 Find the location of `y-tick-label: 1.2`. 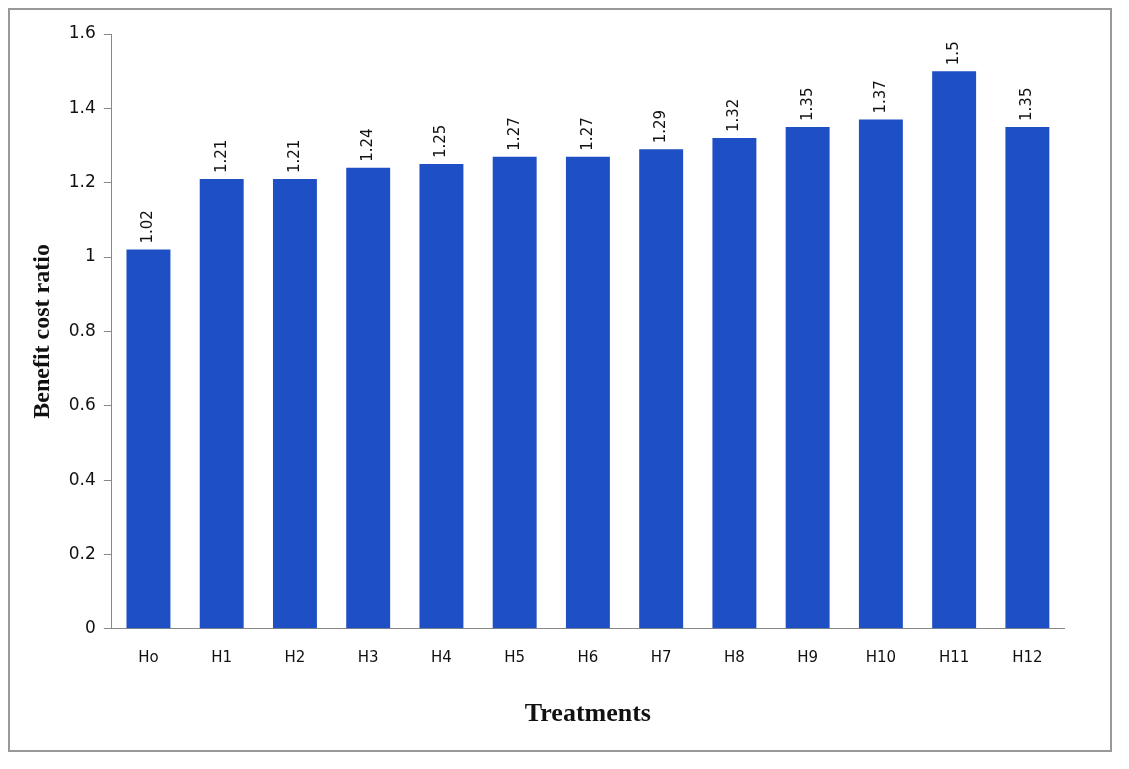

y-tick-label: 1.2 is located at coordinates (82, 181).